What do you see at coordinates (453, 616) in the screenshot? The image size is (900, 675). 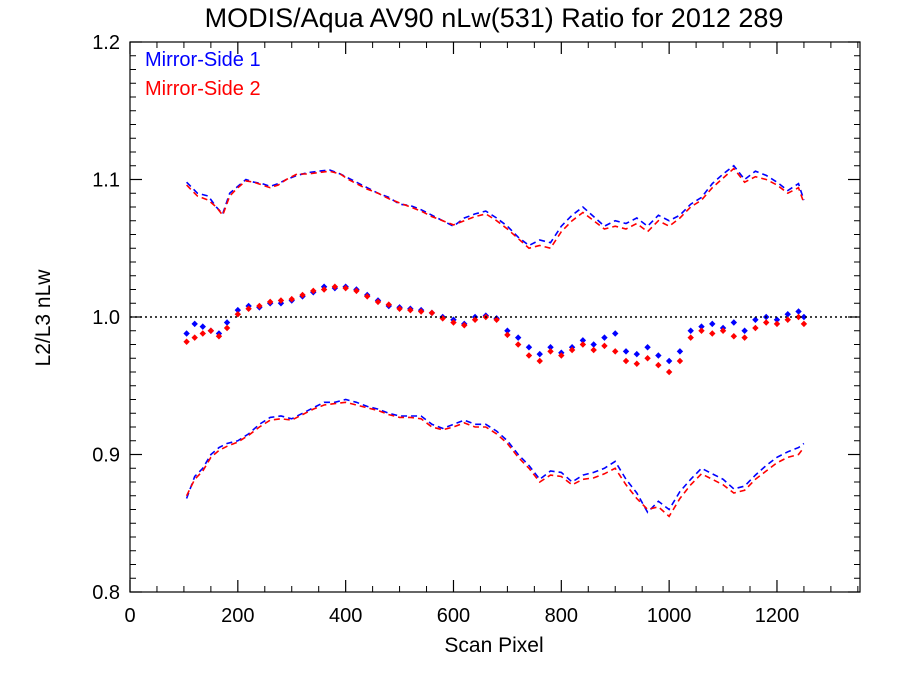 I see `x-tick-label: 600` at bounding box center [453, 616].